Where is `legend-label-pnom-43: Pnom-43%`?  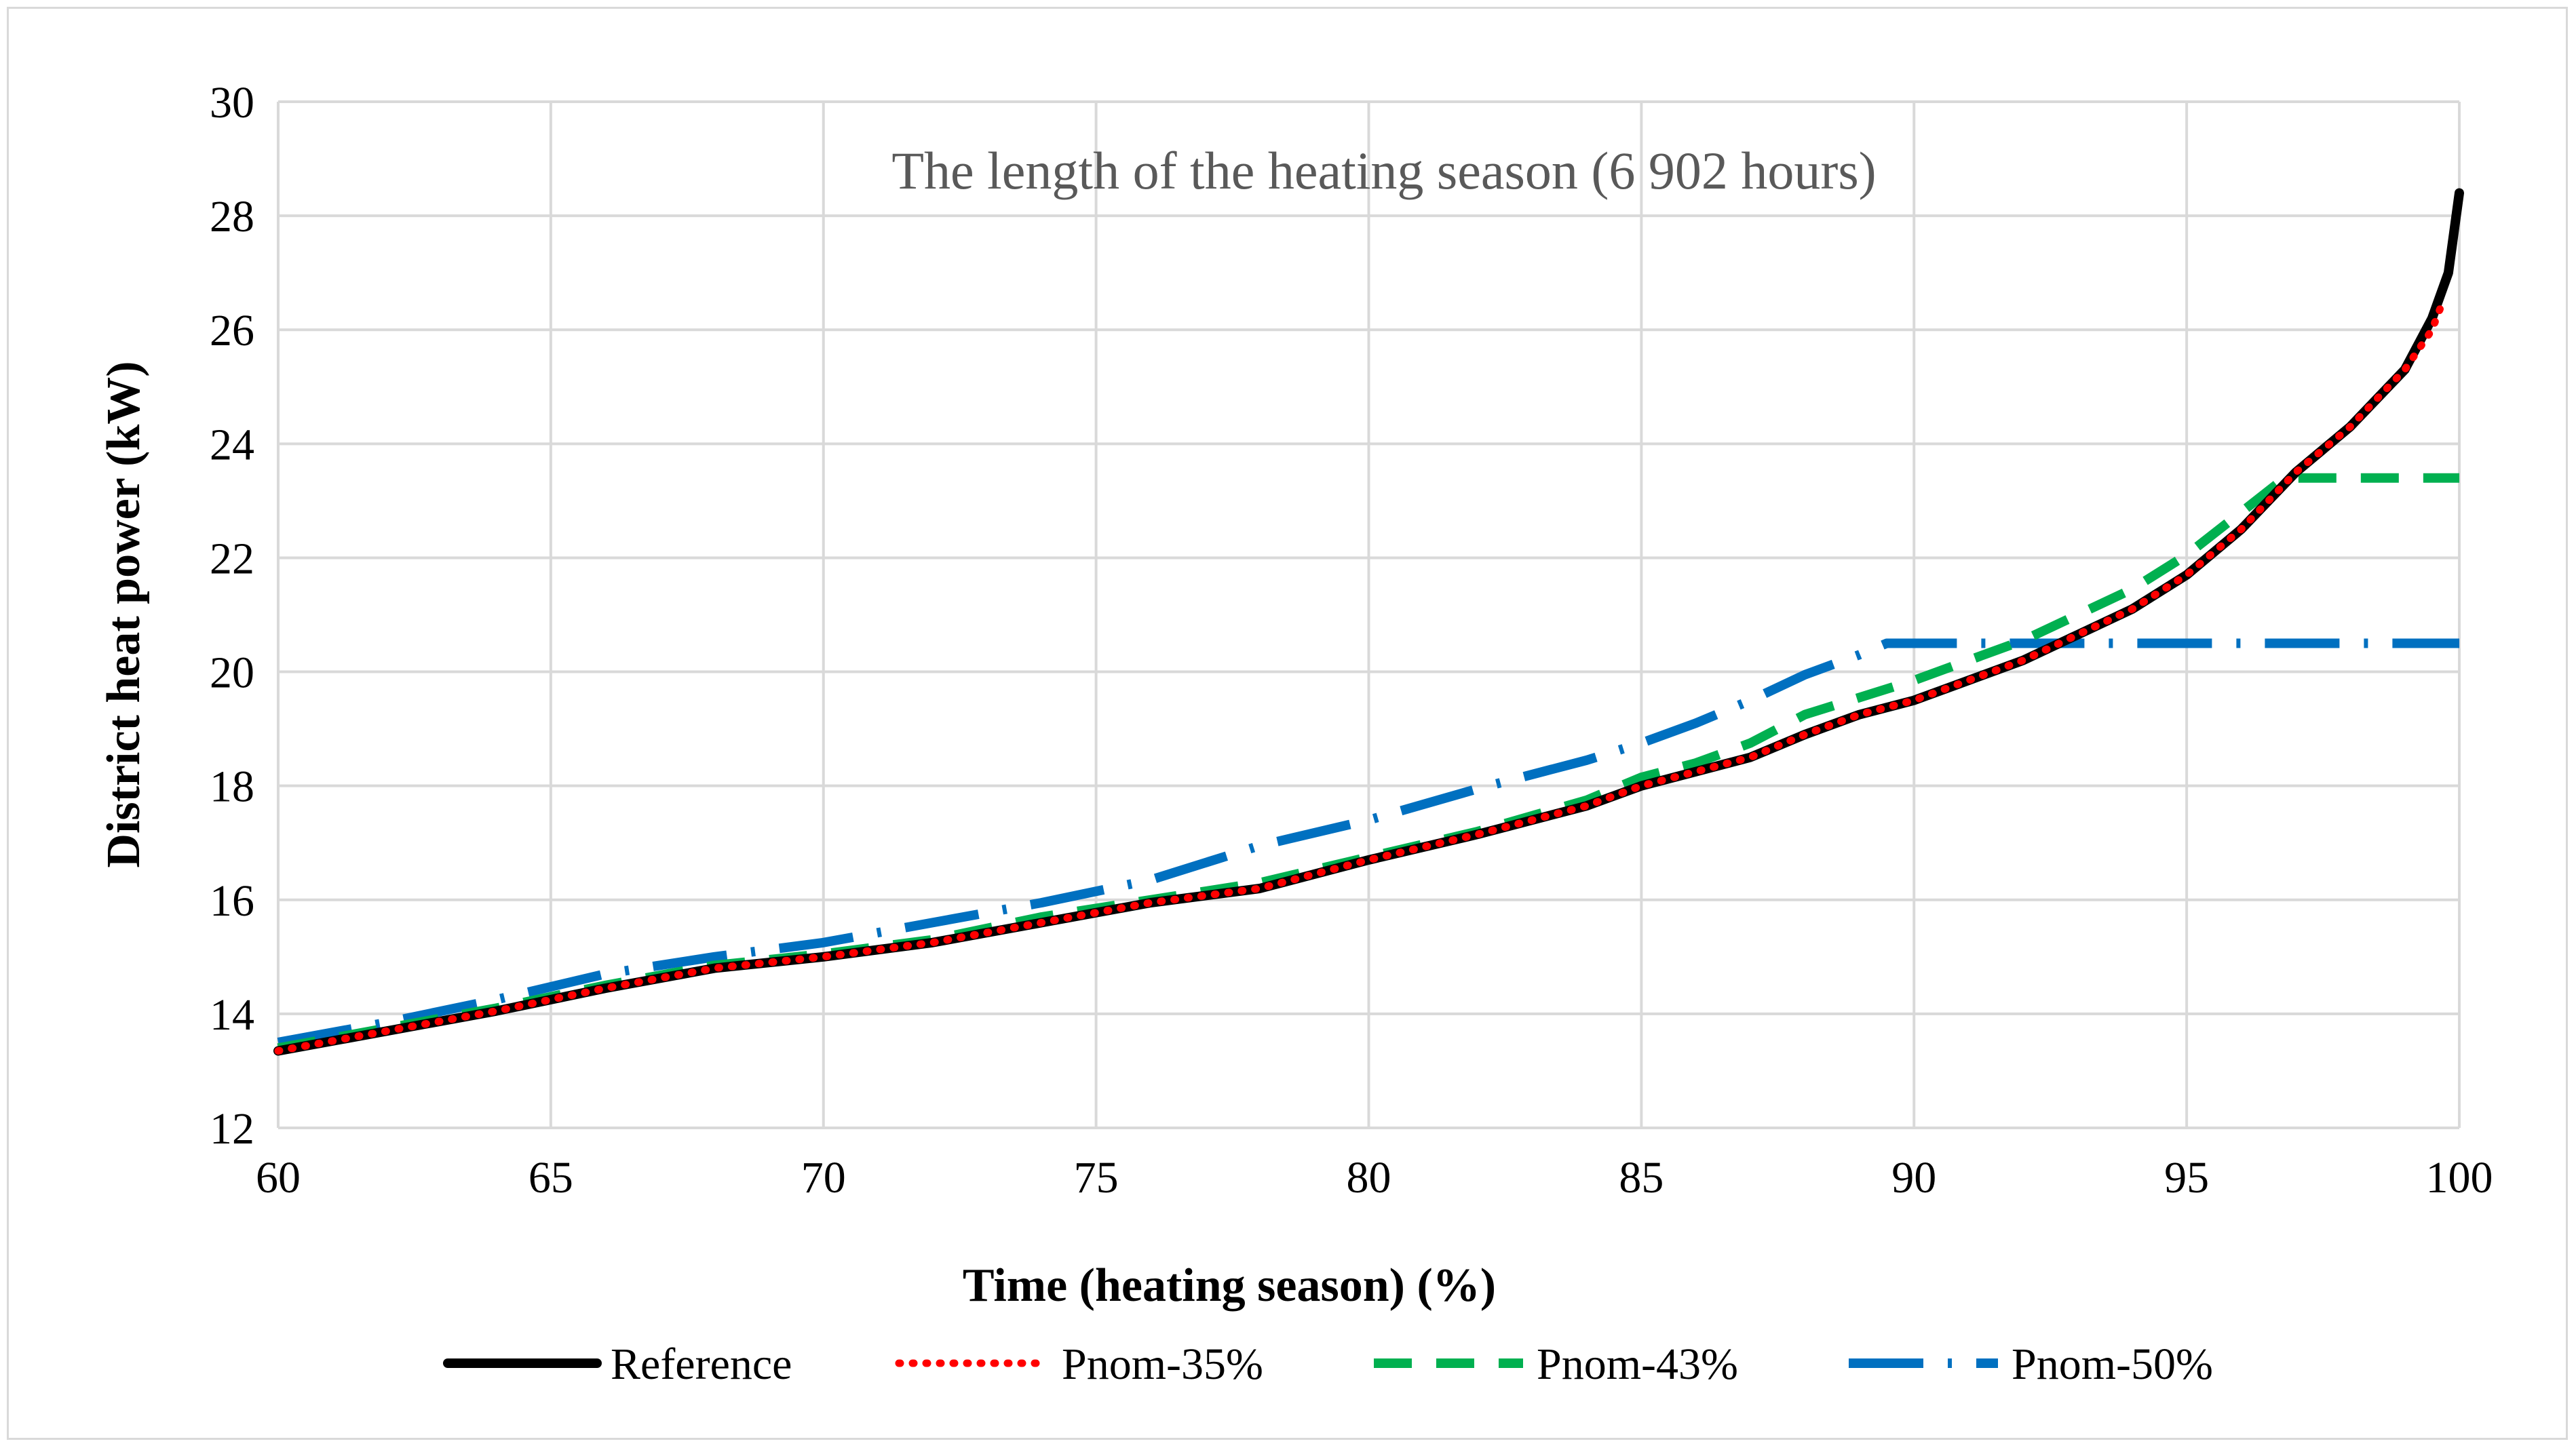 legend-label-pnom-43: Pnom-43% is located at coordinates (1637, 1364).